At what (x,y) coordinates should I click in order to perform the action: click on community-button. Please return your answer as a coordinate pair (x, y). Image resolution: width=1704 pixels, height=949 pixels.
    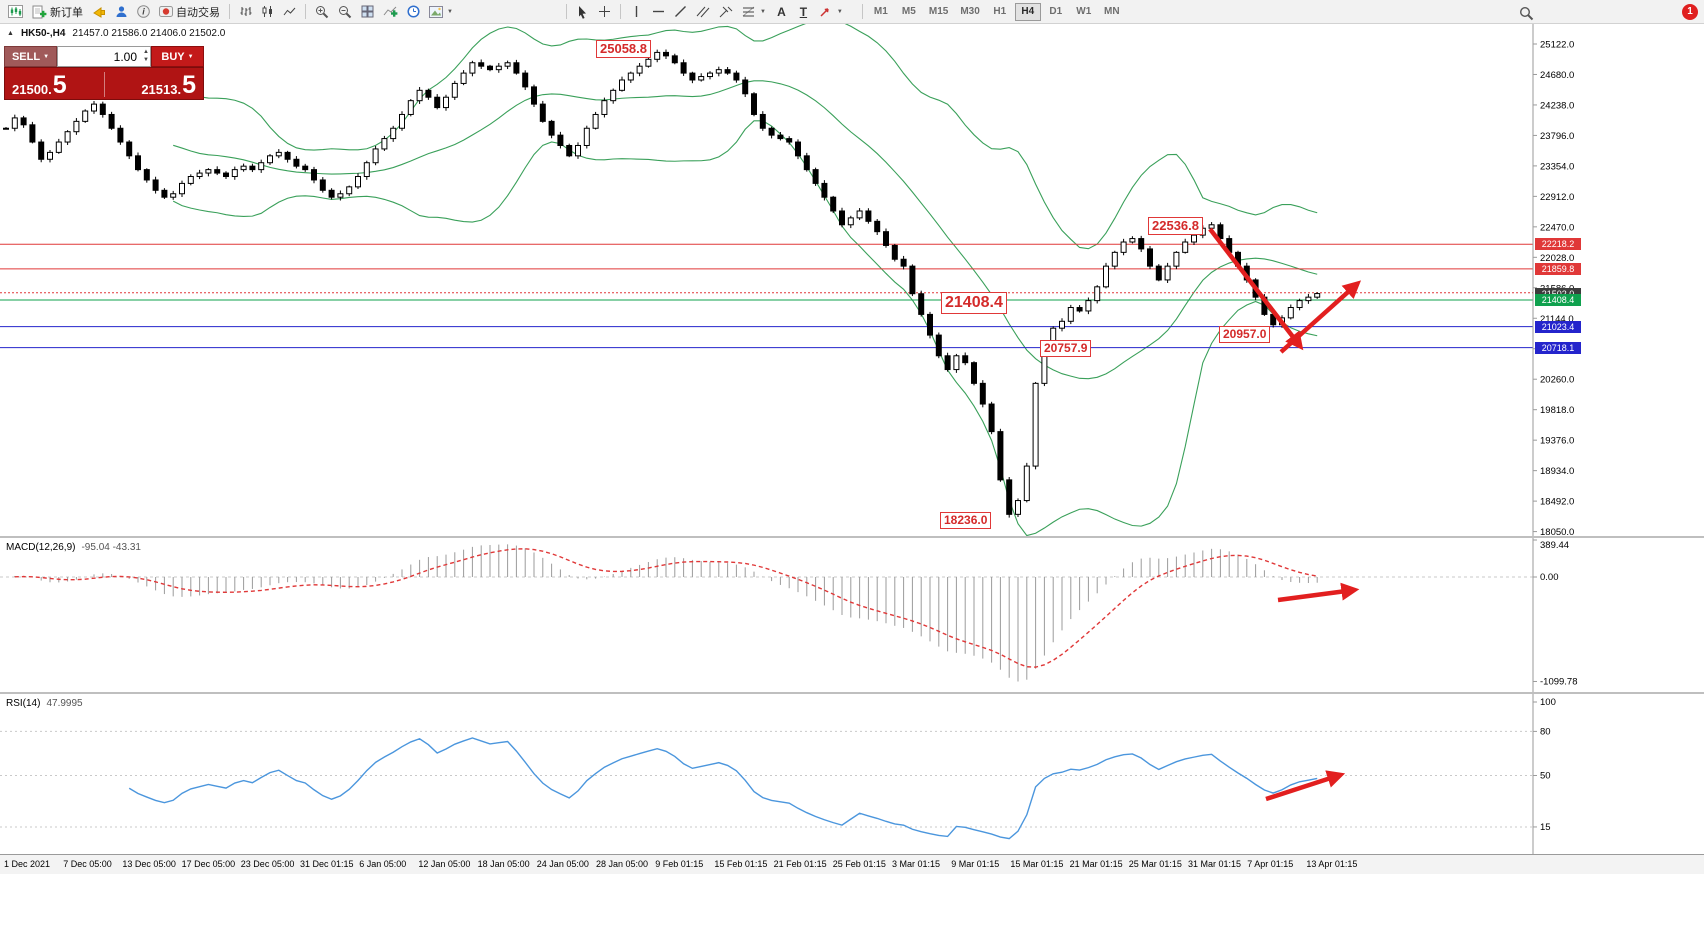
    Looking at the image, I should click on (121, 12).